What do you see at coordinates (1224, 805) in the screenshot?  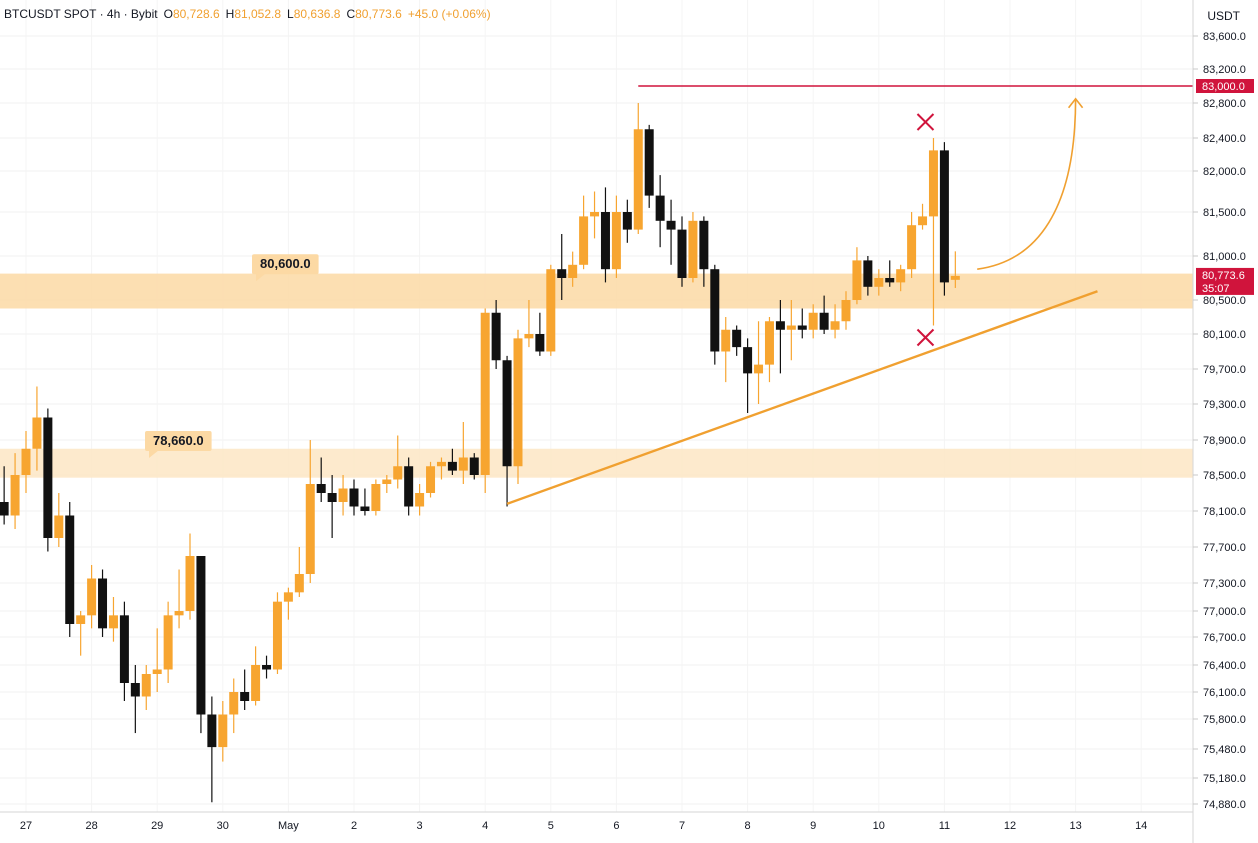 I see `price-tick-label: 74,880.0` at bounding box center [1224, 805].